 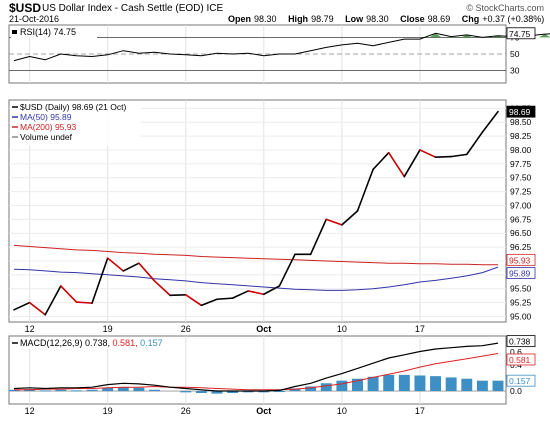 What do you see at coordinates (521, 164) in the screenshot?
I see `price-ytick-11: 97.75` at bounding box center [521, 164].